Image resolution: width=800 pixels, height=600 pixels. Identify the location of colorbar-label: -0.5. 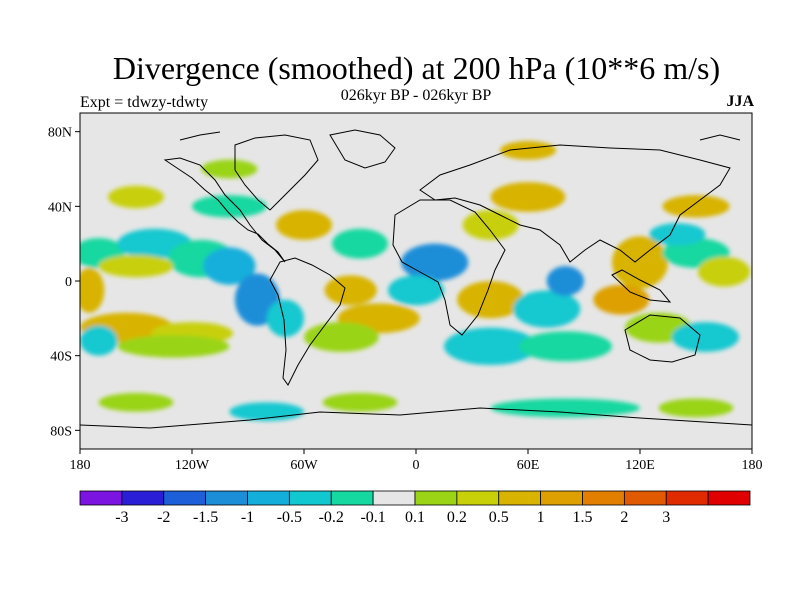
(289, 517).